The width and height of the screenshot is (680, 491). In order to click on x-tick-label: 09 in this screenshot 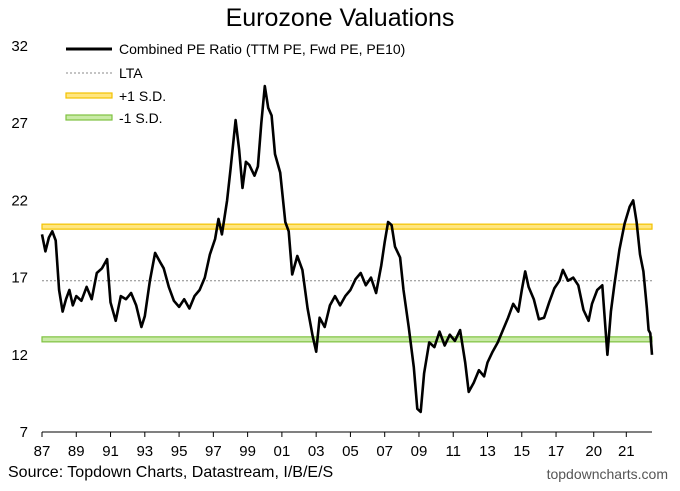, I will do `click(419, 451)`.